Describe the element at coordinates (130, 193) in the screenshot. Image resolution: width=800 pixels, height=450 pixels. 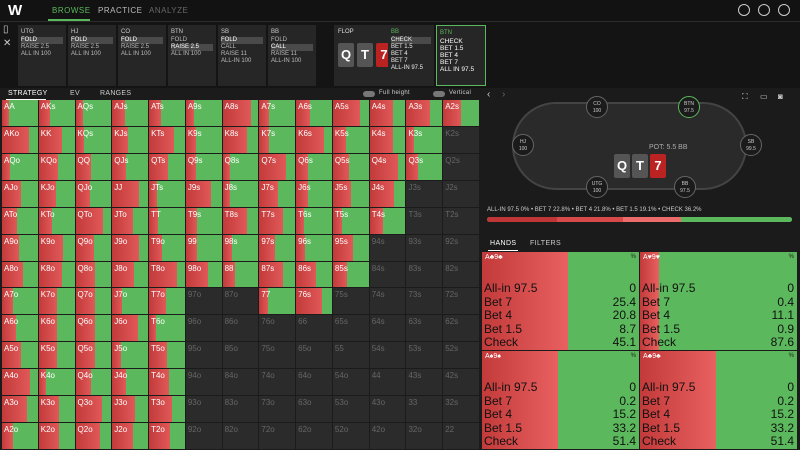
I see `range-cell: JJ` at that location.